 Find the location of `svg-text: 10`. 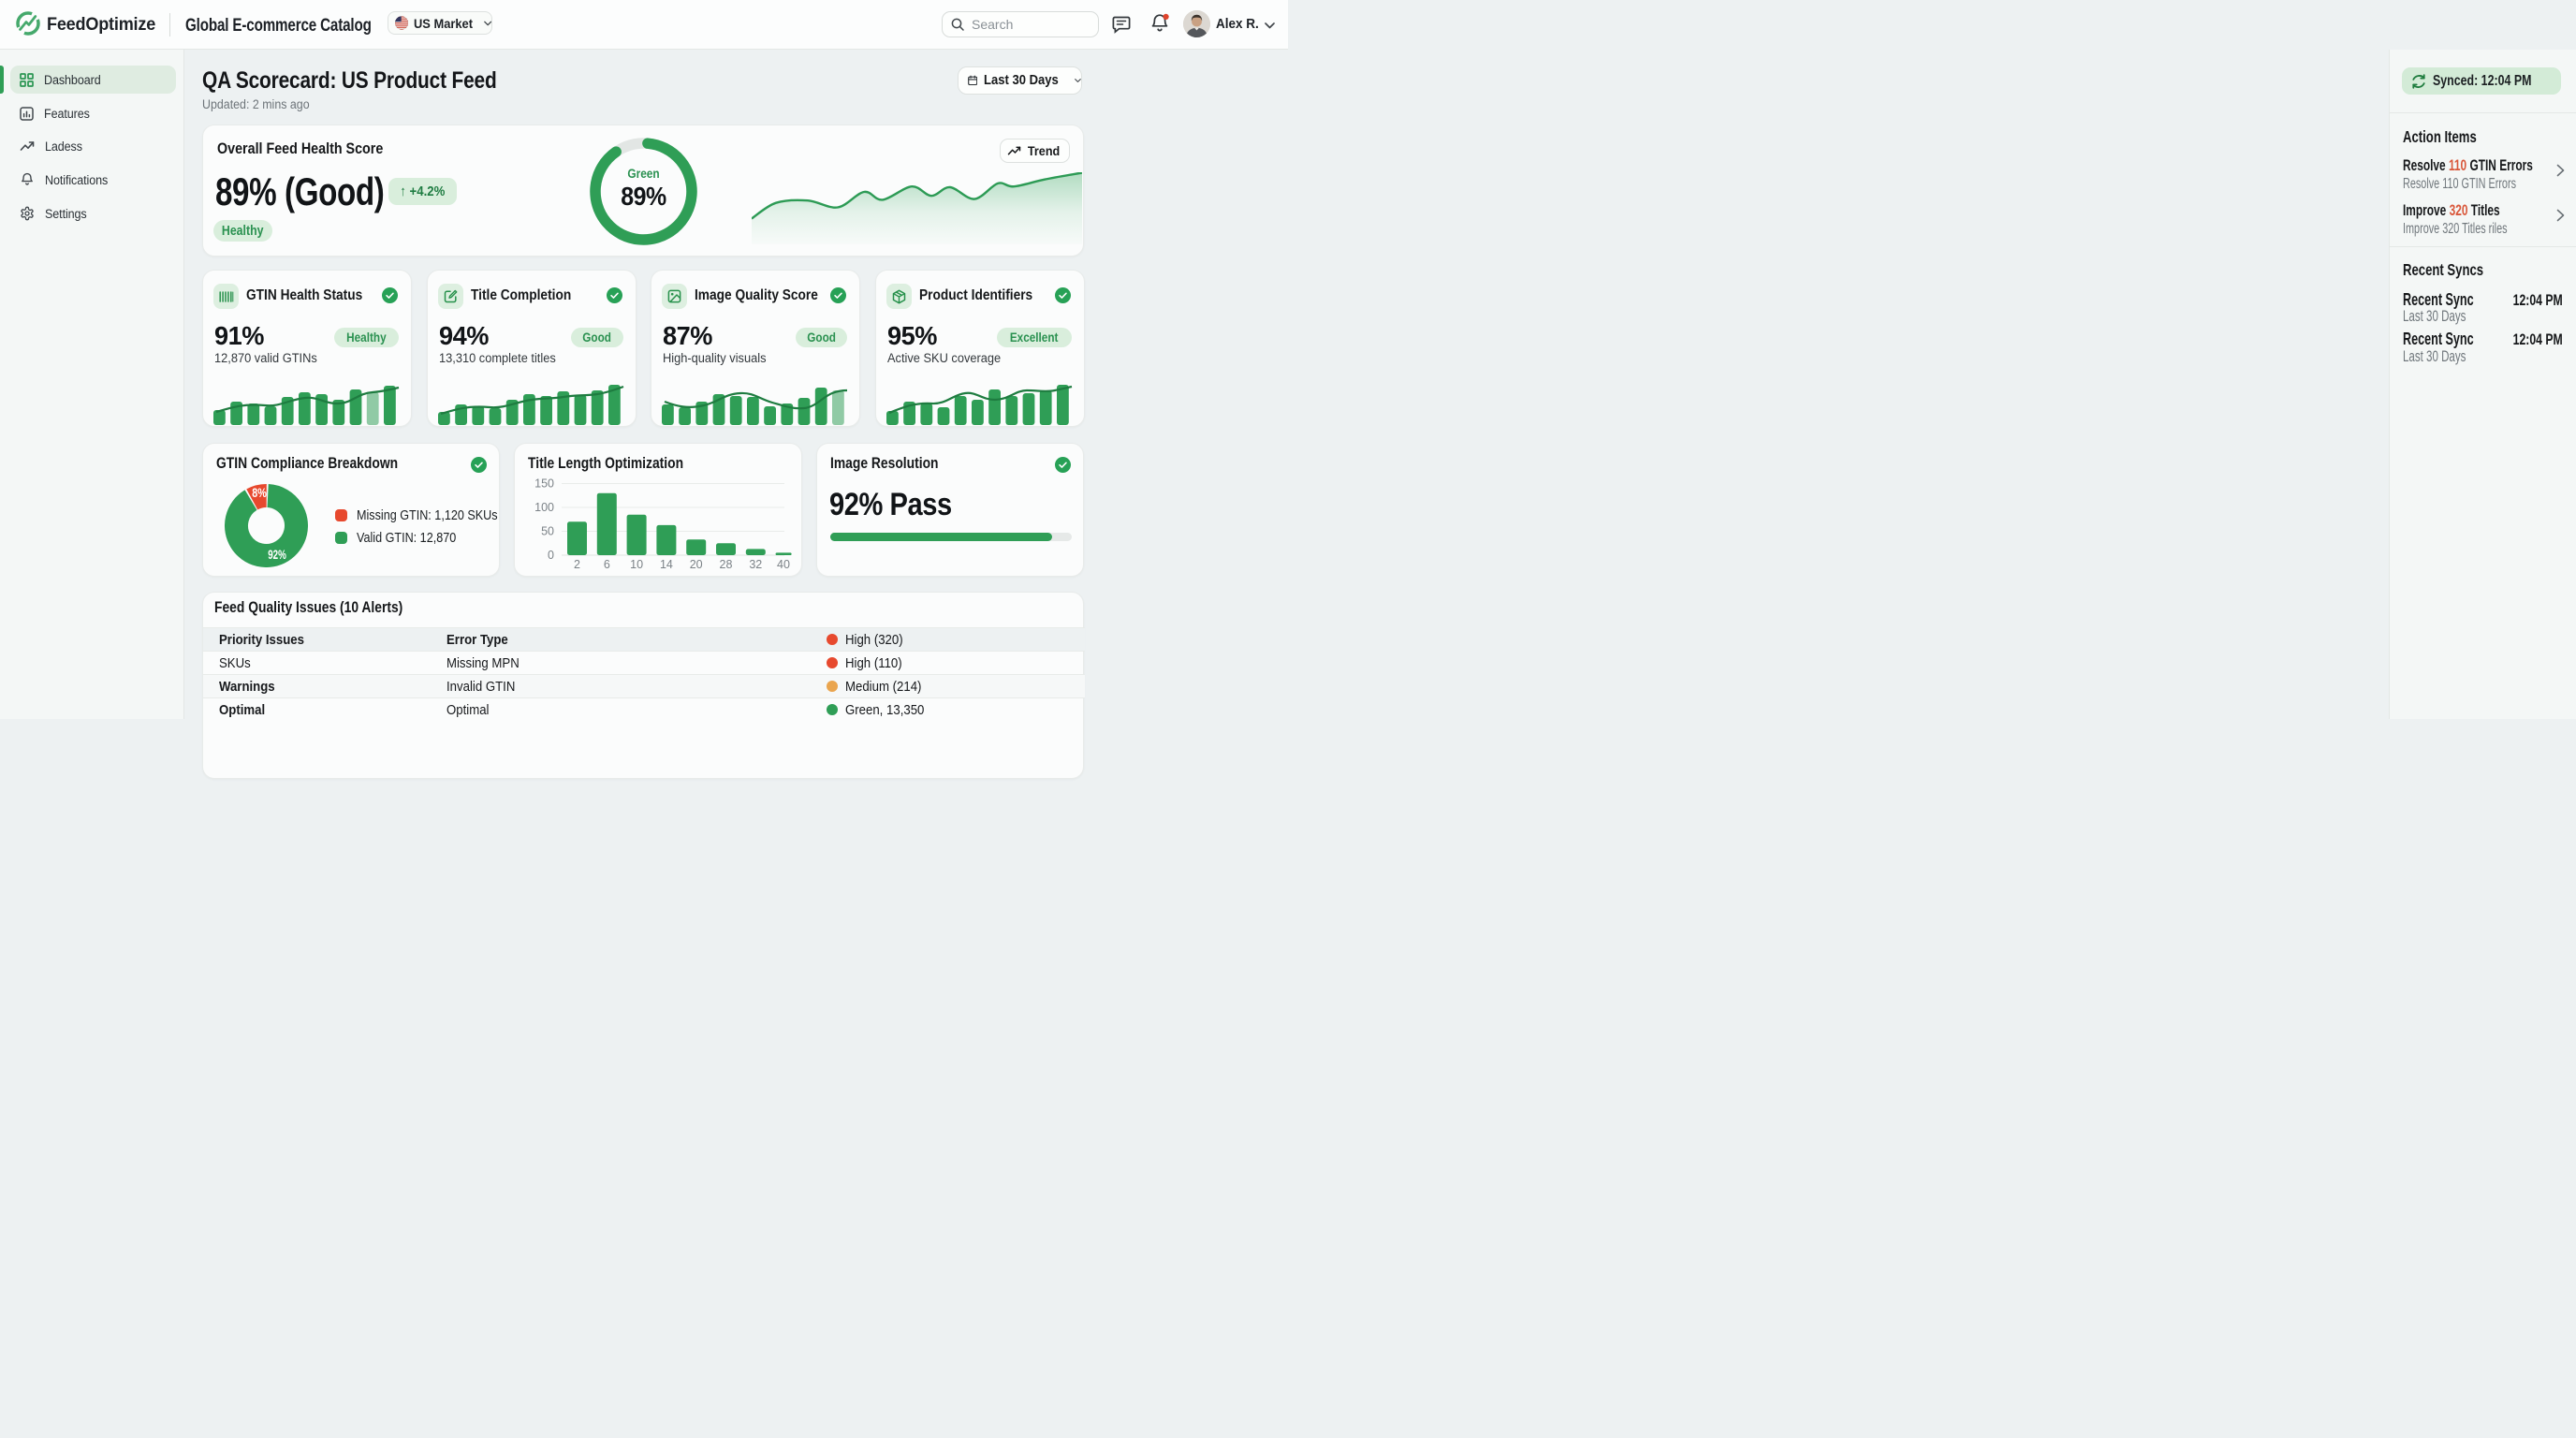

svg-text: 10 is located at coordinates (636, 563).